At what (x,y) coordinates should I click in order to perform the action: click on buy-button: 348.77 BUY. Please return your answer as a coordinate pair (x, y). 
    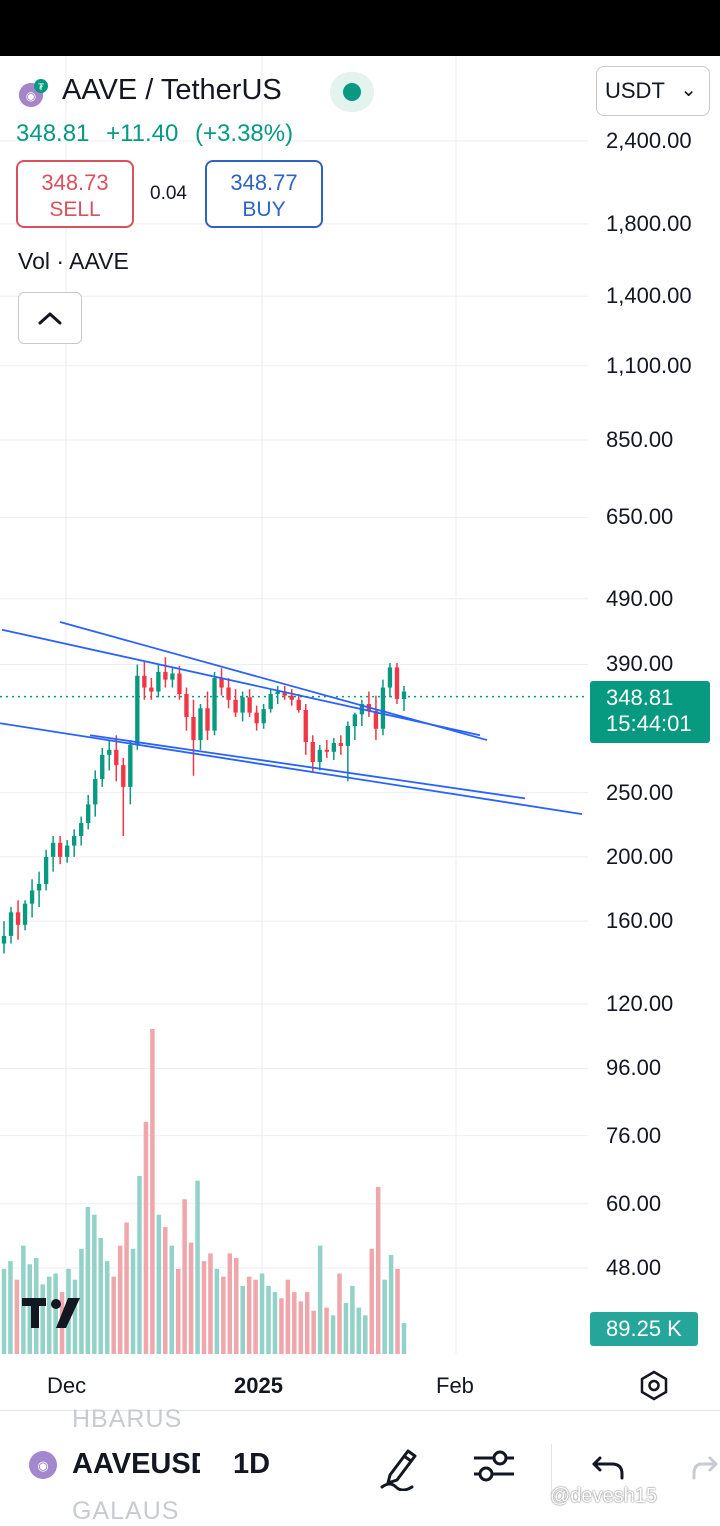
    Looking at the image, I should click on (264, 194).